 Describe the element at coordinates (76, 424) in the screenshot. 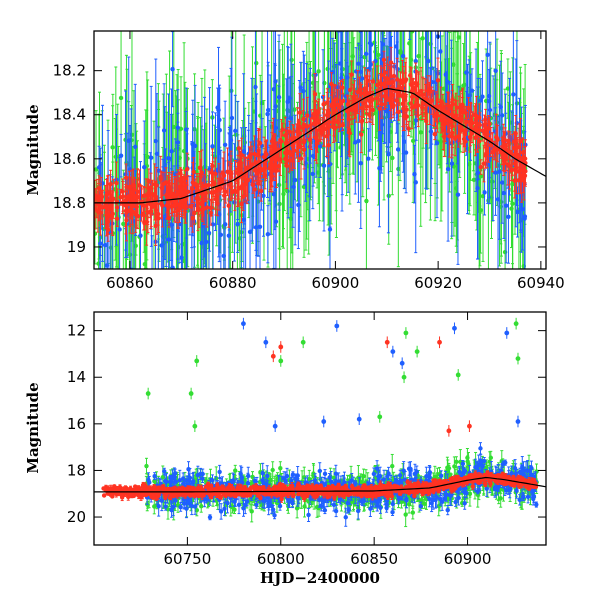

I see `y-tick-label: 16` at that location.